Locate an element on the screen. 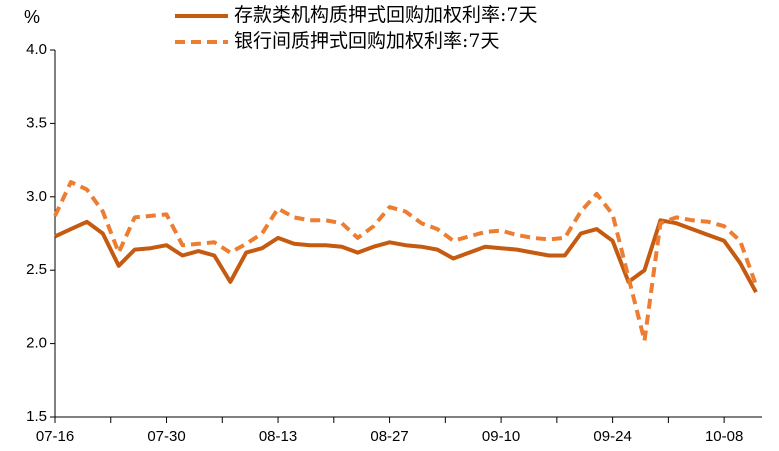  legend-label: 存款类机构质押式回购加权利率:7天 is located at coordinates (386, 15).